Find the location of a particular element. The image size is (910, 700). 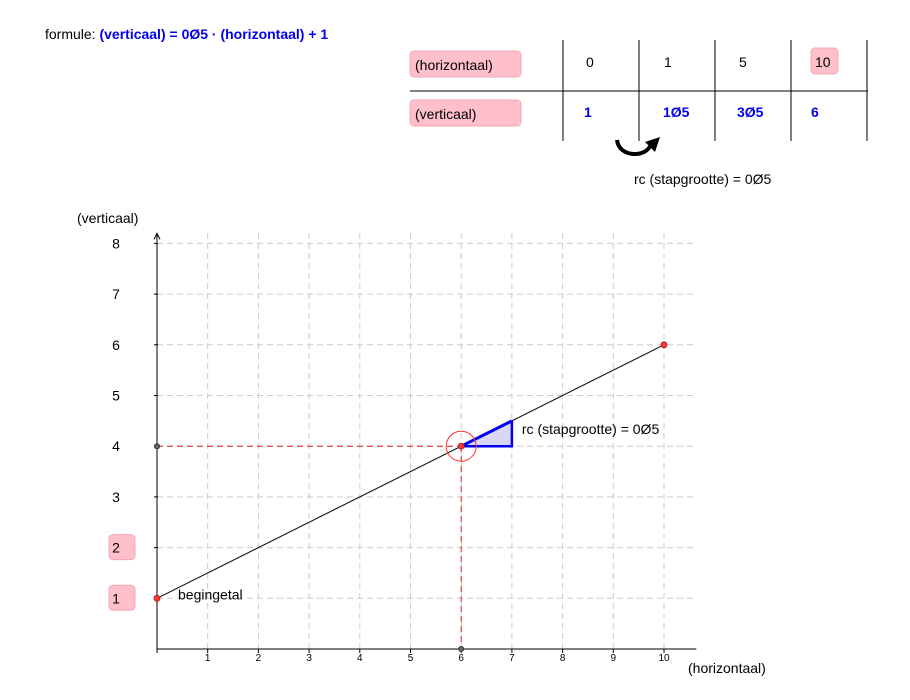

table-v-value: 1Ø5 is located at coordinates (676, 112).